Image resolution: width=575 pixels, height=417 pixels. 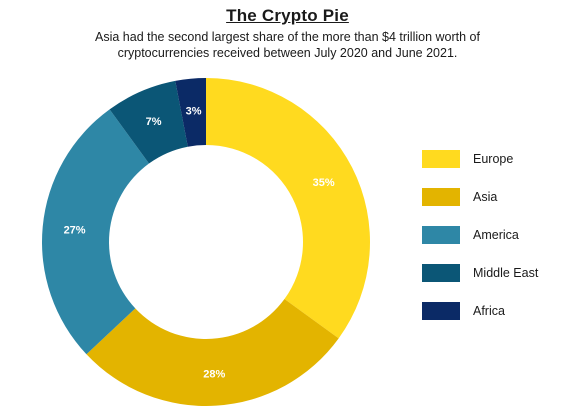 I want to click on legend-item-europe: Europe, so click(x=492, y=159).